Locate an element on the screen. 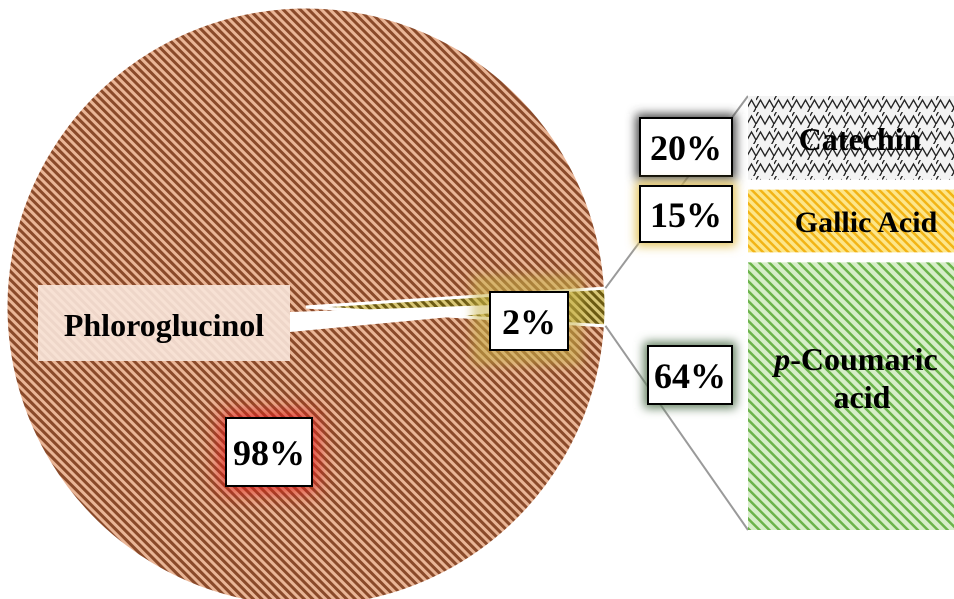  category-label-phloroglucinol: Phloroglucinol is located at coordinates (164, 325).